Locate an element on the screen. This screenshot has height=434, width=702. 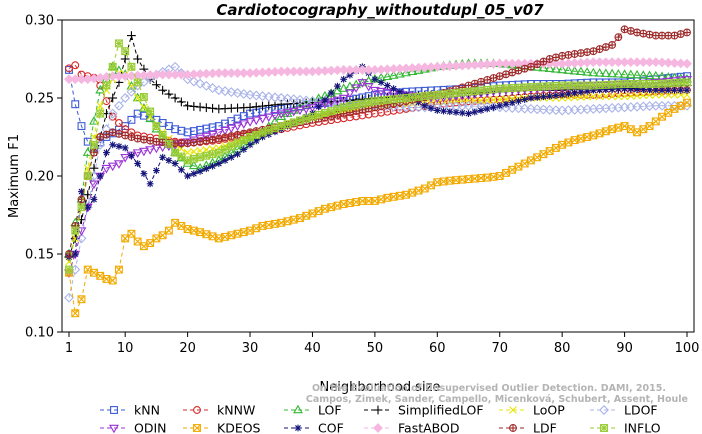
x-tick-label: 50 is located at coordinates (375, 348).